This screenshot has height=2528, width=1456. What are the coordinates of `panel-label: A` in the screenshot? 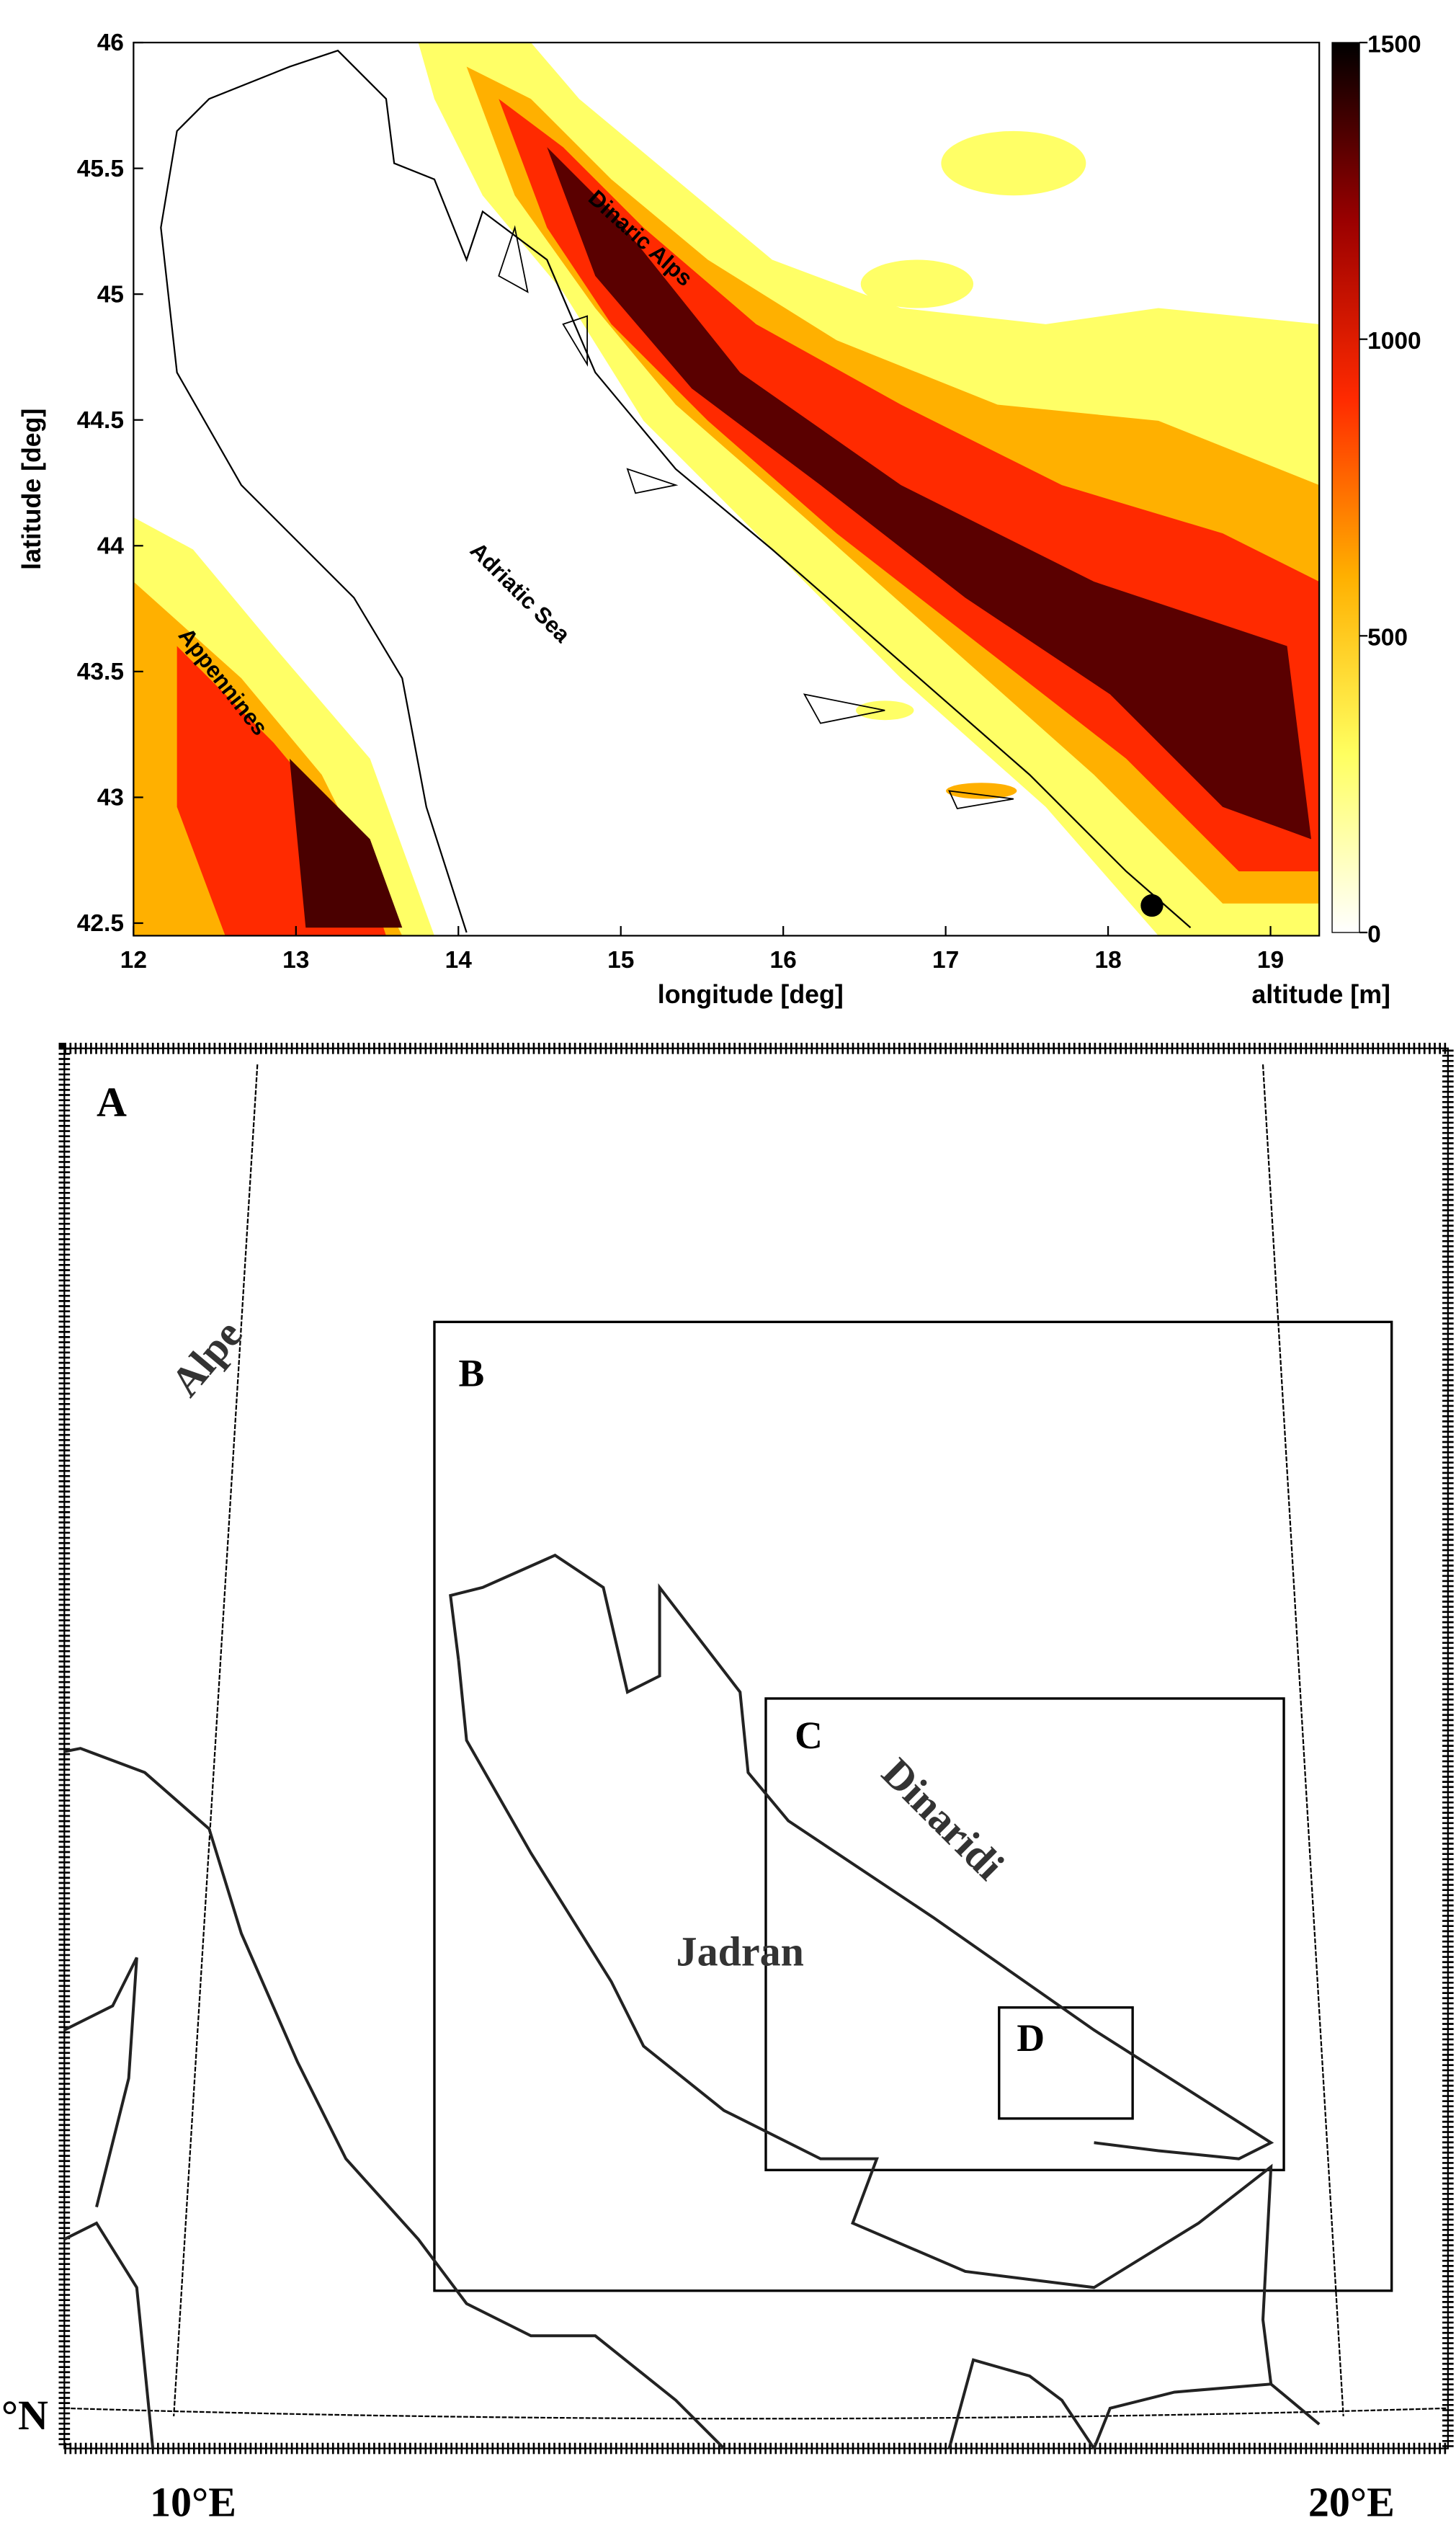 It's located at (112, 1103).